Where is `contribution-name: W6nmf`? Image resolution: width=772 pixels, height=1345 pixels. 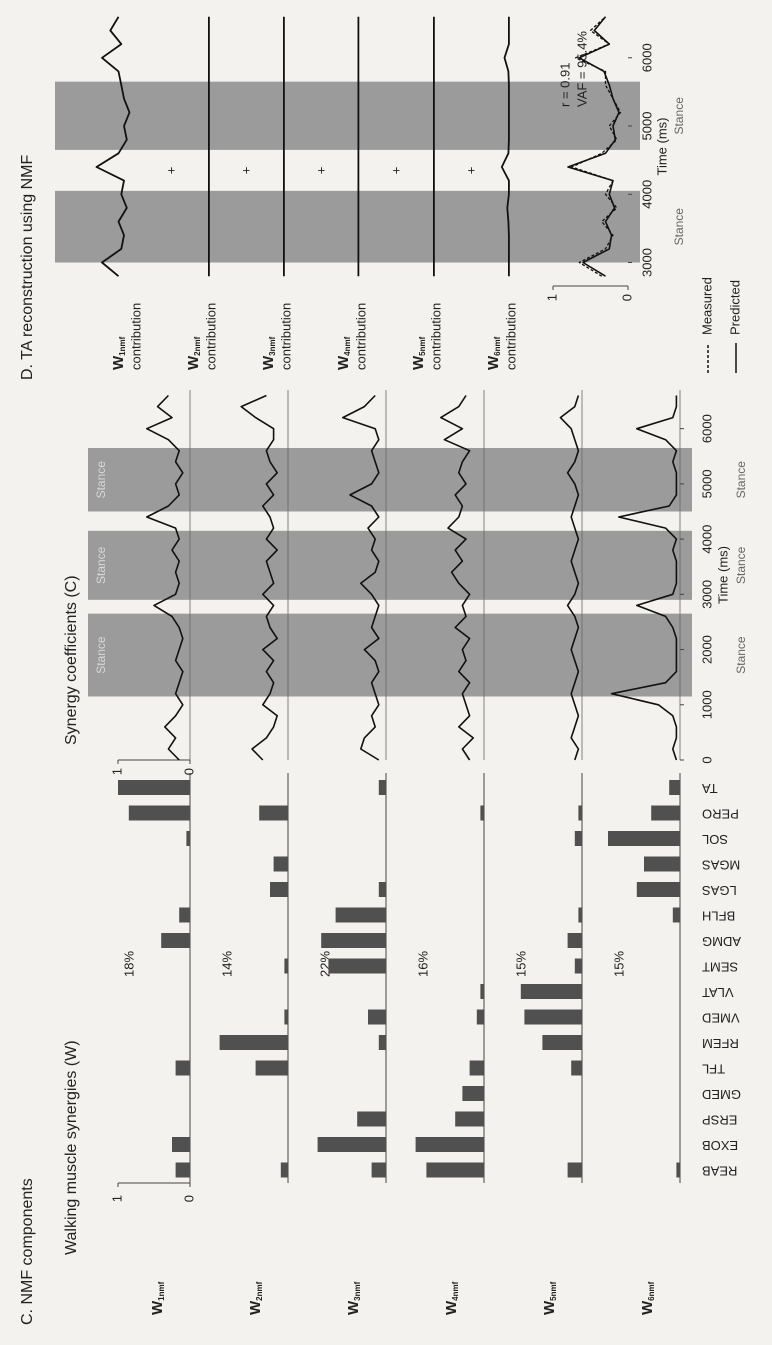
contribution-name: W6nmf is located at coordinates (493, 353).